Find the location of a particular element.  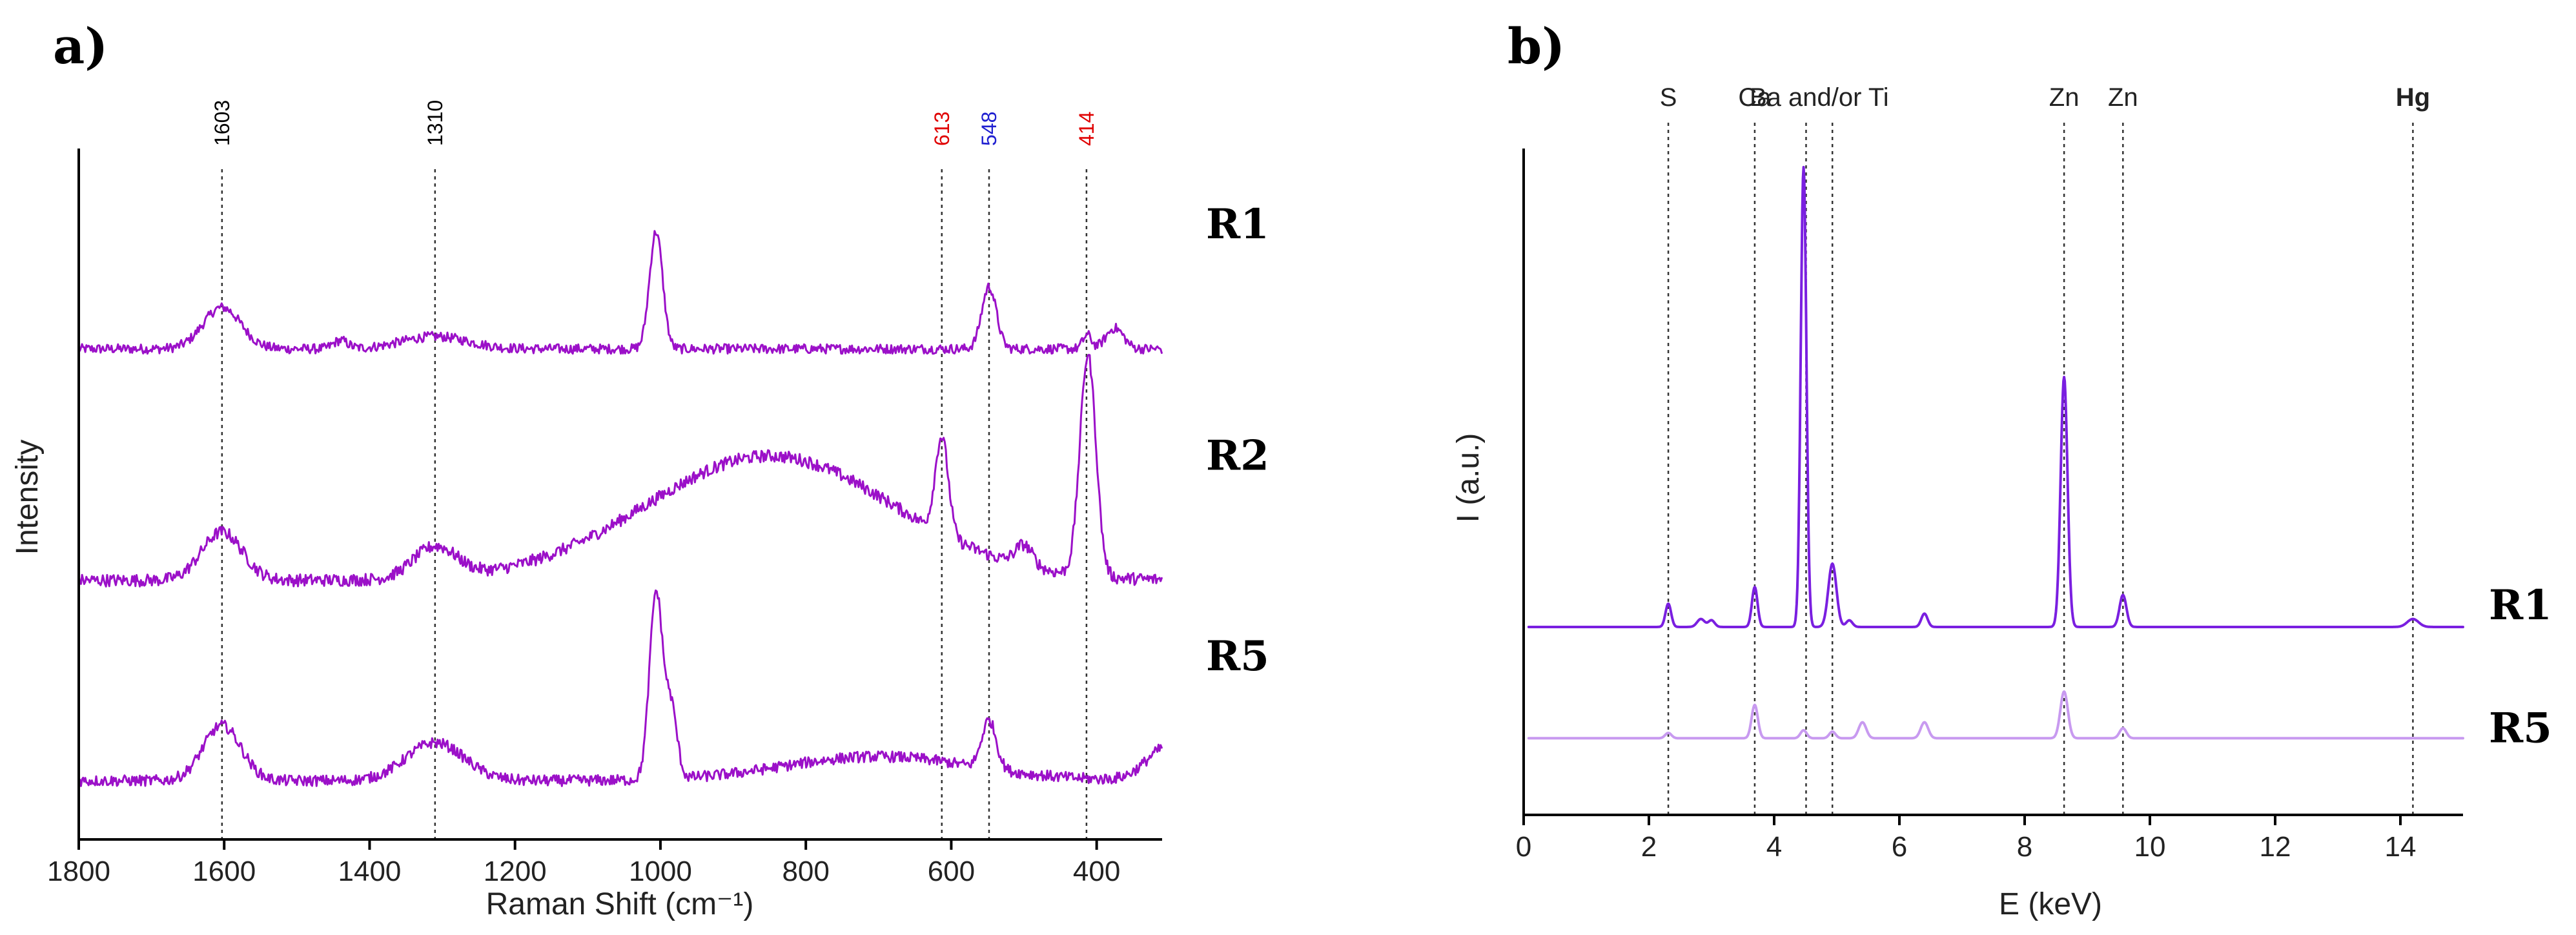

raman-peak-label: 1603 is located at coordinates (222, 123).